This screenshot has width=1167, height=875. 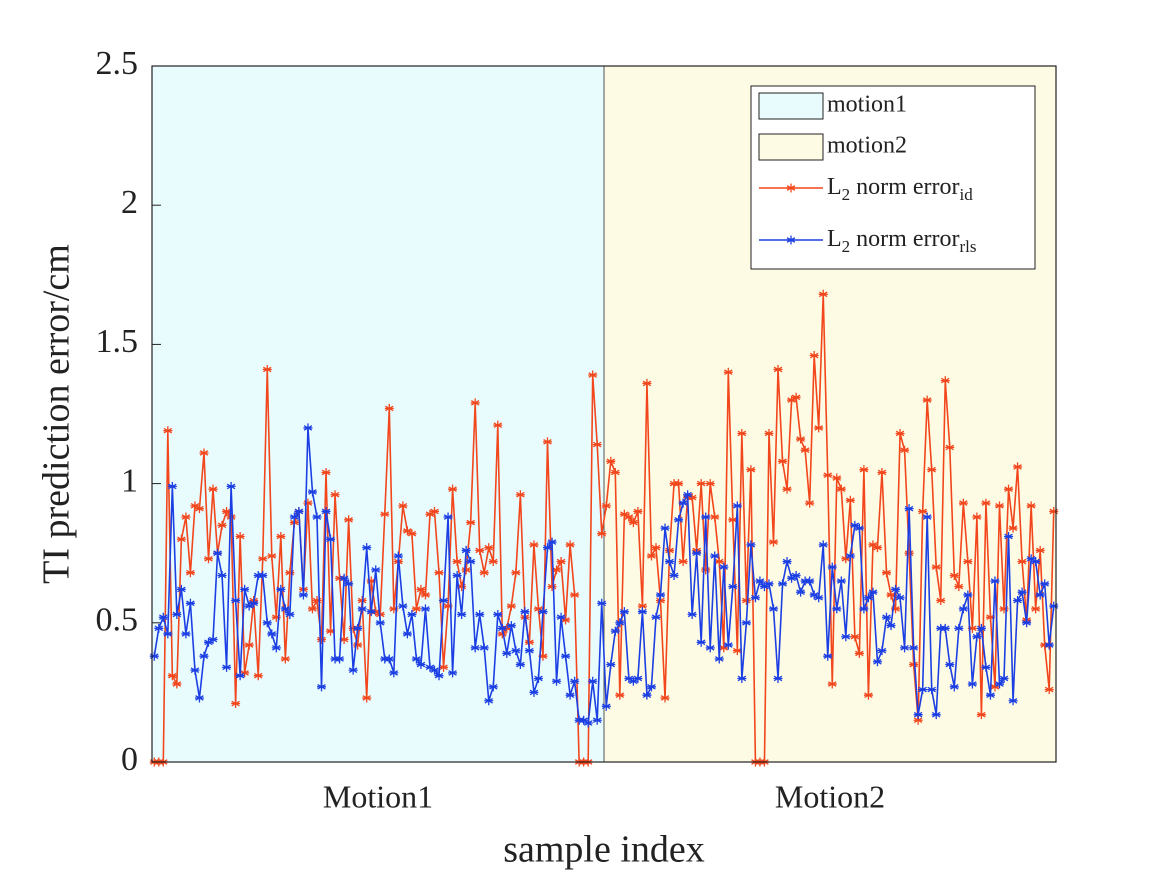 What do you see at coordinates (791, 106) in the screenshot?
I see `legend-patch` at bounding box center [791, 106].